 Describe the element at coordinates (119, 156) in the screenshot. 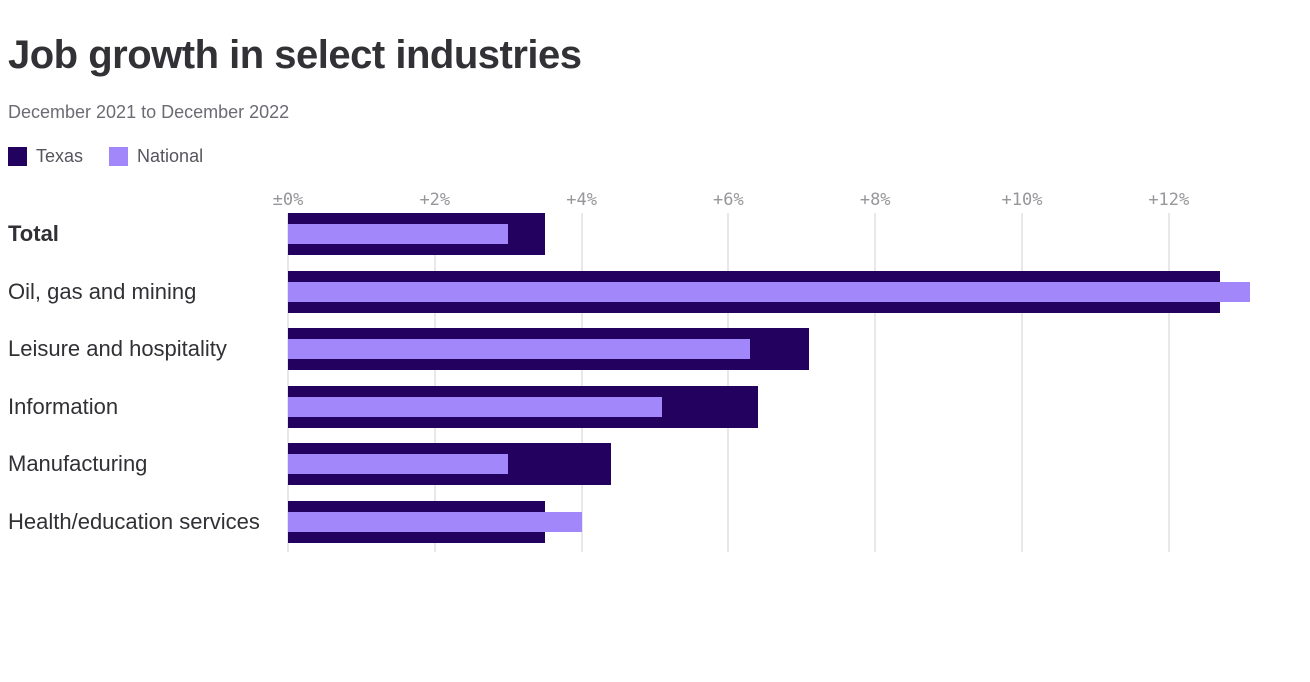

I see `national-color-swatch` at that location.